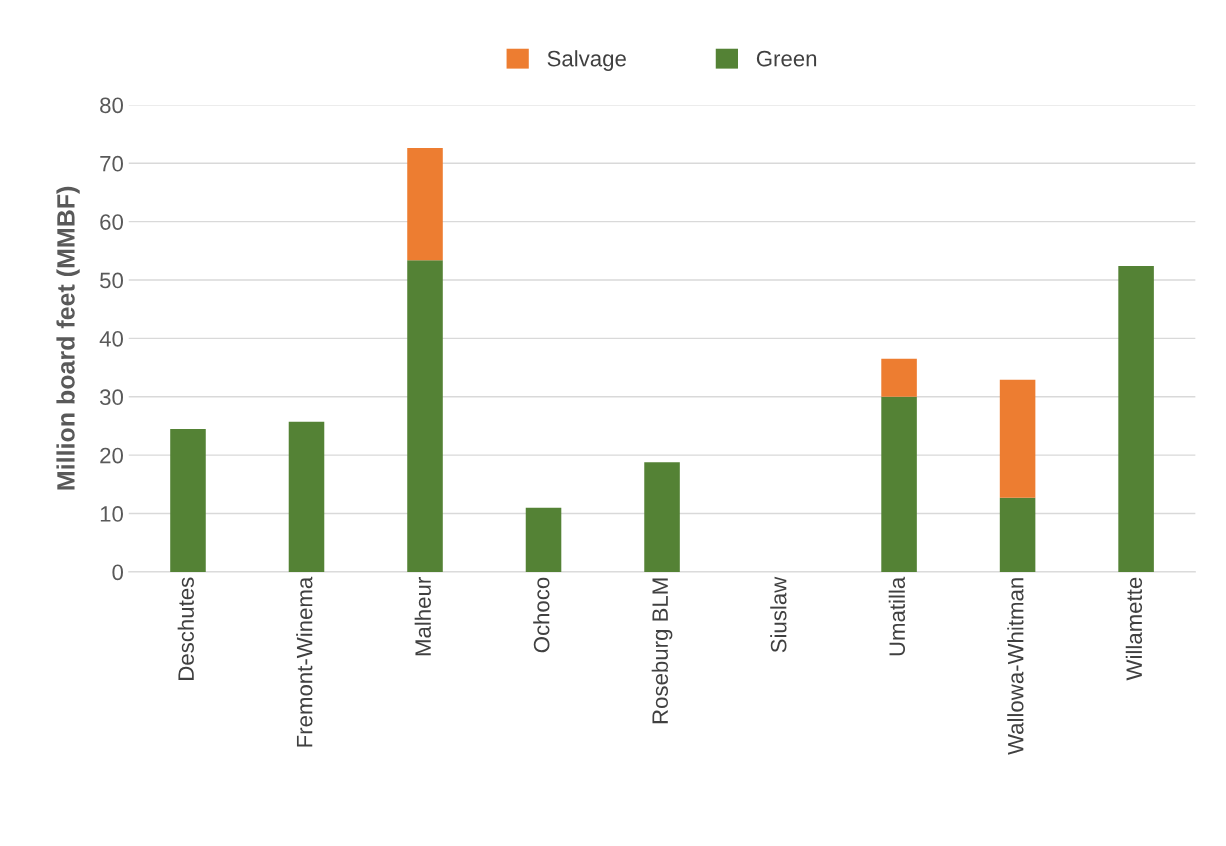  What do you see at coordinates (1015, 666) in the screenshot?
I see `x-tick-label: Wallowa-Whitman` at bounding box center [1015, 666].